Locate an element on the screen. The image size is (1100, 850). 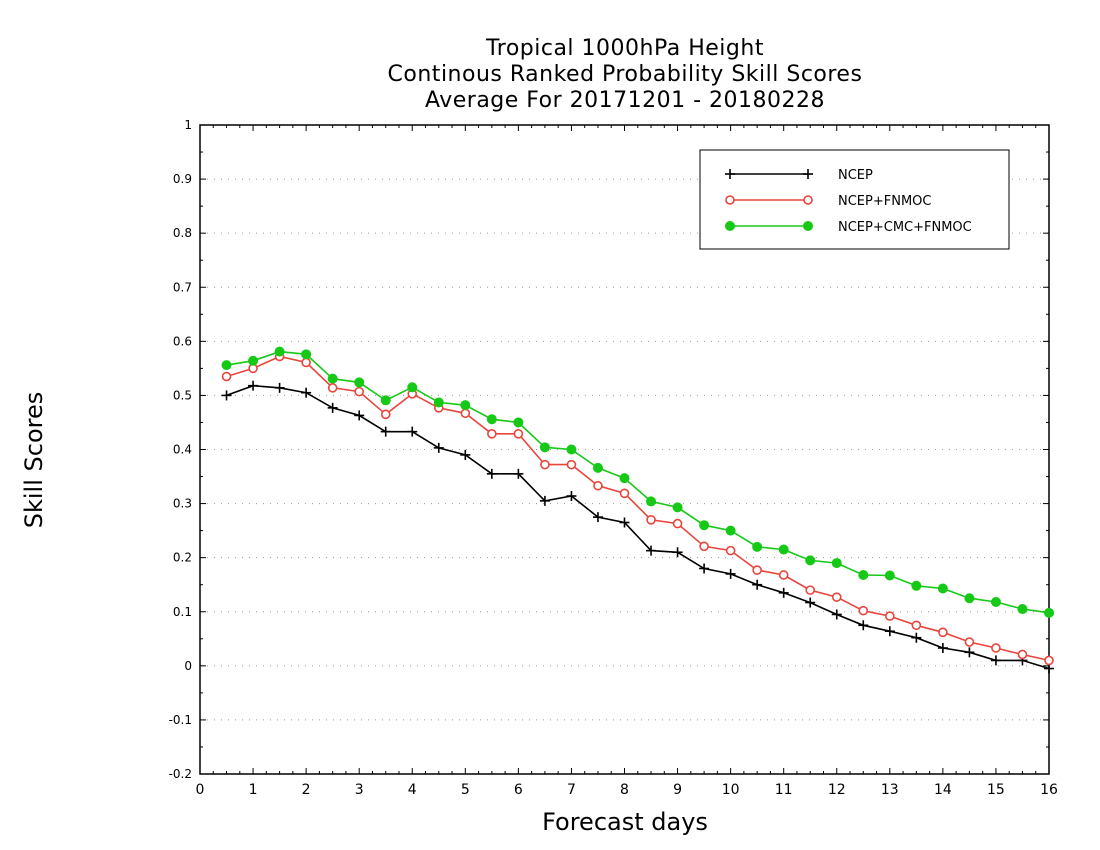
y-tick-label: 0.3 is located at coordinates (182, 504).